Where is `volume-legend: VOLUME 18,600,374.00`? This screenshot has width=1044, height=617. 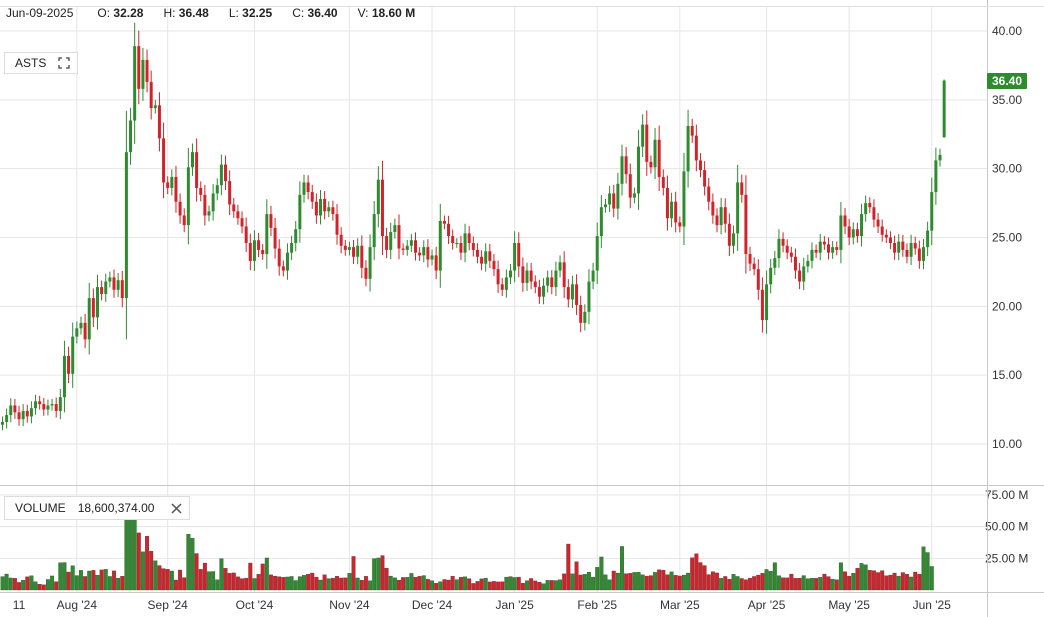
volume-legend: VOLUME 18,600,374.00 is located at coordinates (97, 508).